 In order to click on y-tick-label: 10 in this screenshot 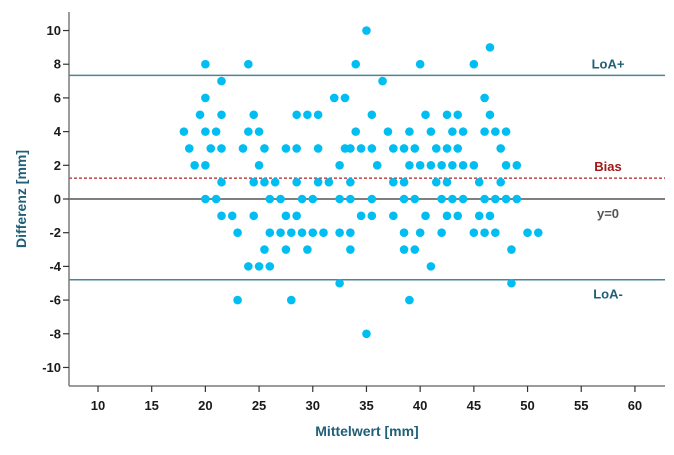, I will do `click(54, 30)`.